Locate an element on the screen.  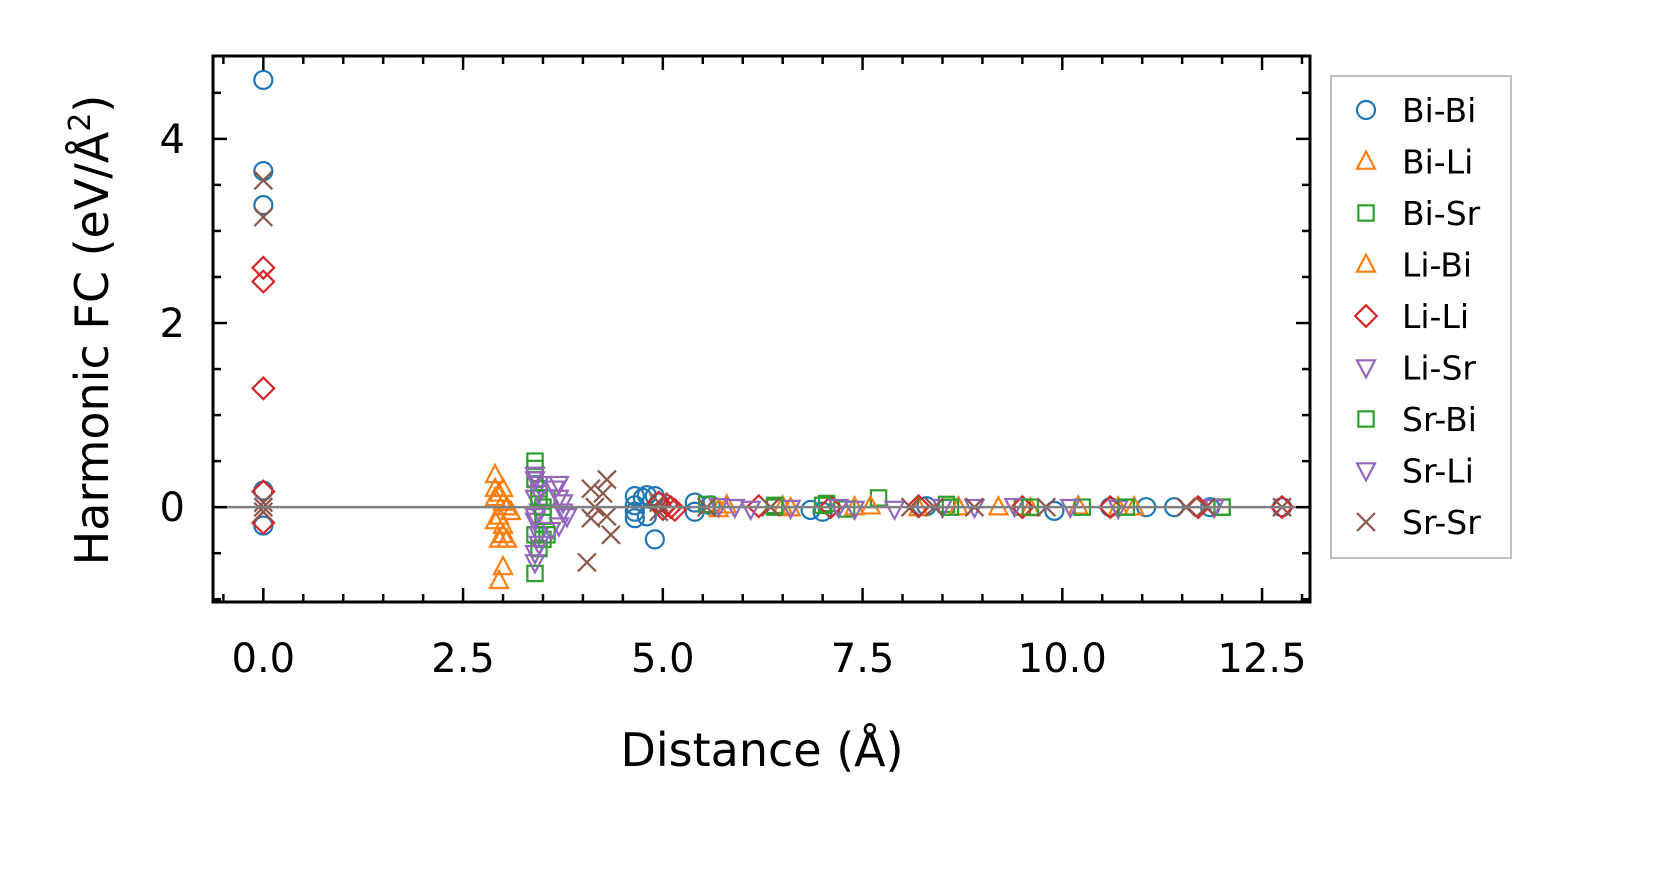
legend-item-li-sr: Li-Sr is located at coordinates (1415, 368).